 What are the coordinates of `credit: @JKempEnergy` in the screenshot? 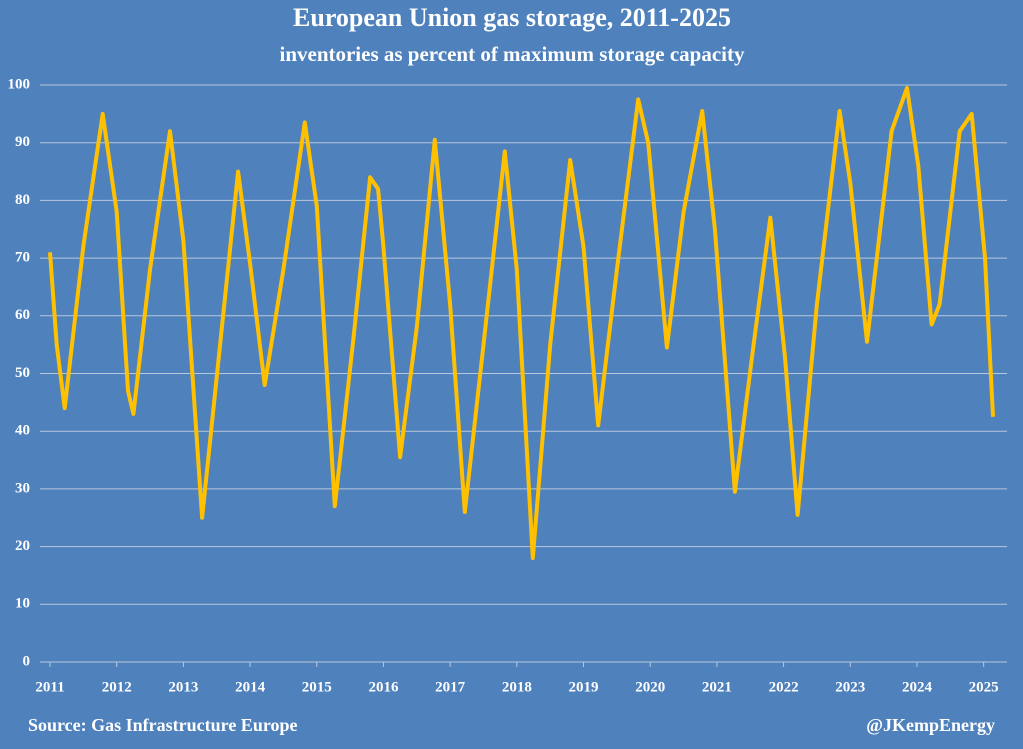 It's located at (930, 725).